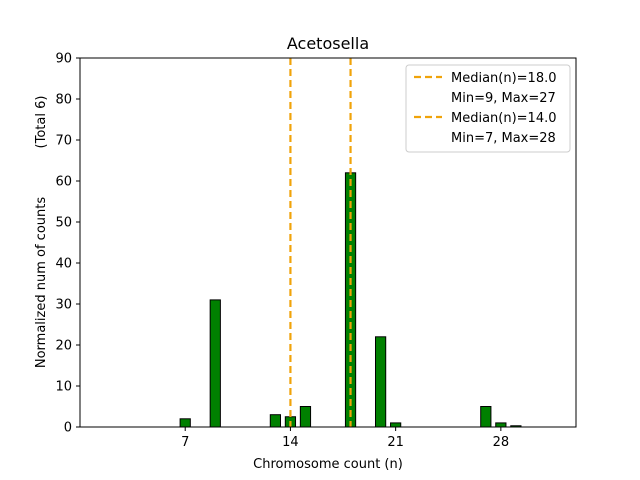 This screenshot has height=480, width=640. I want to click on x-tick-label-21: 21, so click(395, 442).